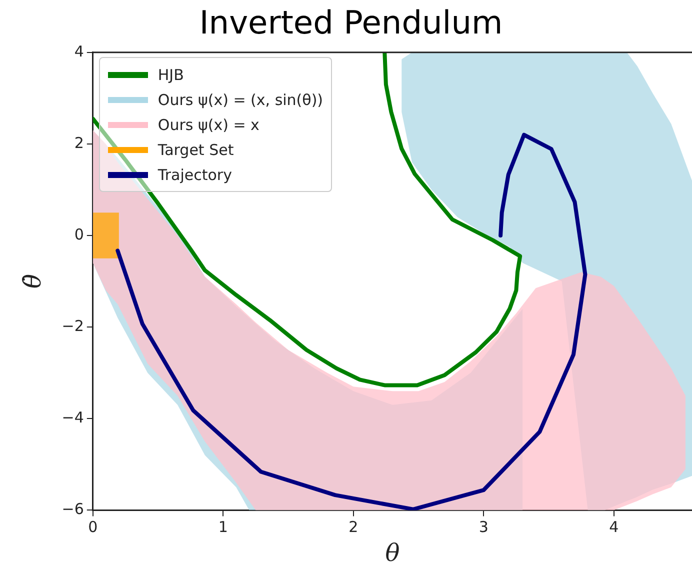 The height and width of the screenshot is (579, 692). Describe the element at coordinates (93, 527) in the screenshot. I see `x-tick-label: 0` at that location.